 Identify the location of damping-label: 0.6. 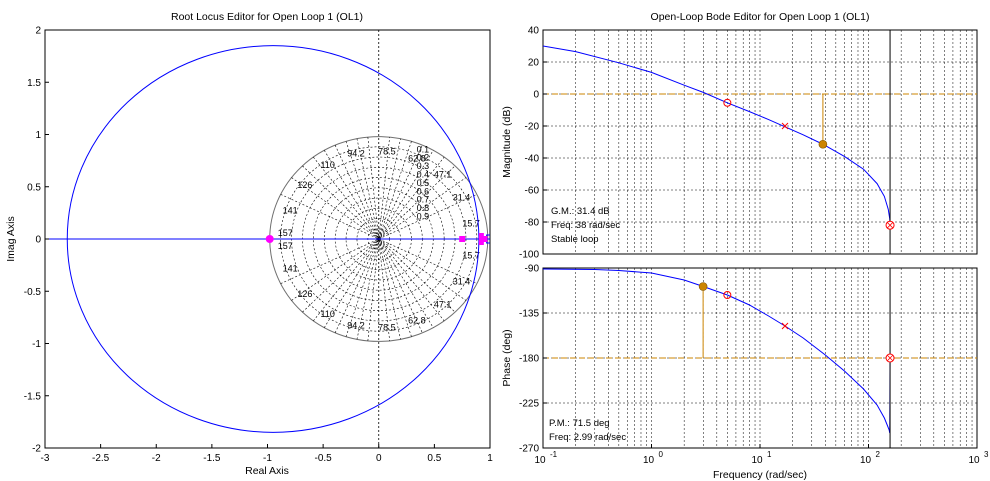
(423, 191).